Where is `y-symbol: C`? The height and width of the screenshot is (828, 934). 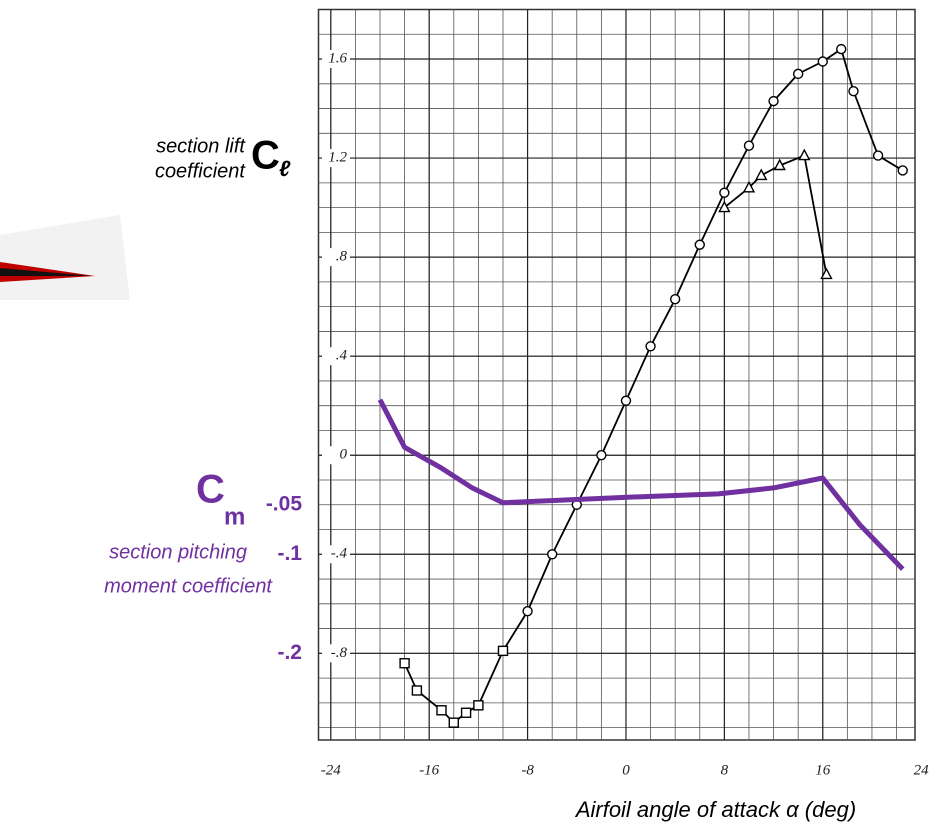
y-symbol: C is located at coordinates (265, 156).